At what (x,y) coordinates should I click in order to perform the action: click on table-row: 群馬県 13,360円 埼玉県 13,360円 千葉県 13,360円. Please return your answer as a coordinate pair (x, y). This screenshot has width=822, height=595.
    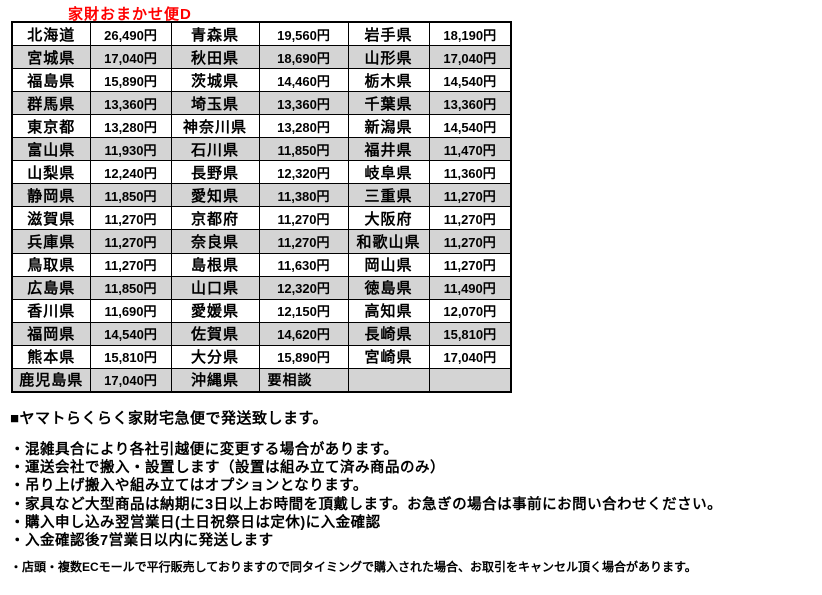
    Looking at the image, I should click on (261, 103).